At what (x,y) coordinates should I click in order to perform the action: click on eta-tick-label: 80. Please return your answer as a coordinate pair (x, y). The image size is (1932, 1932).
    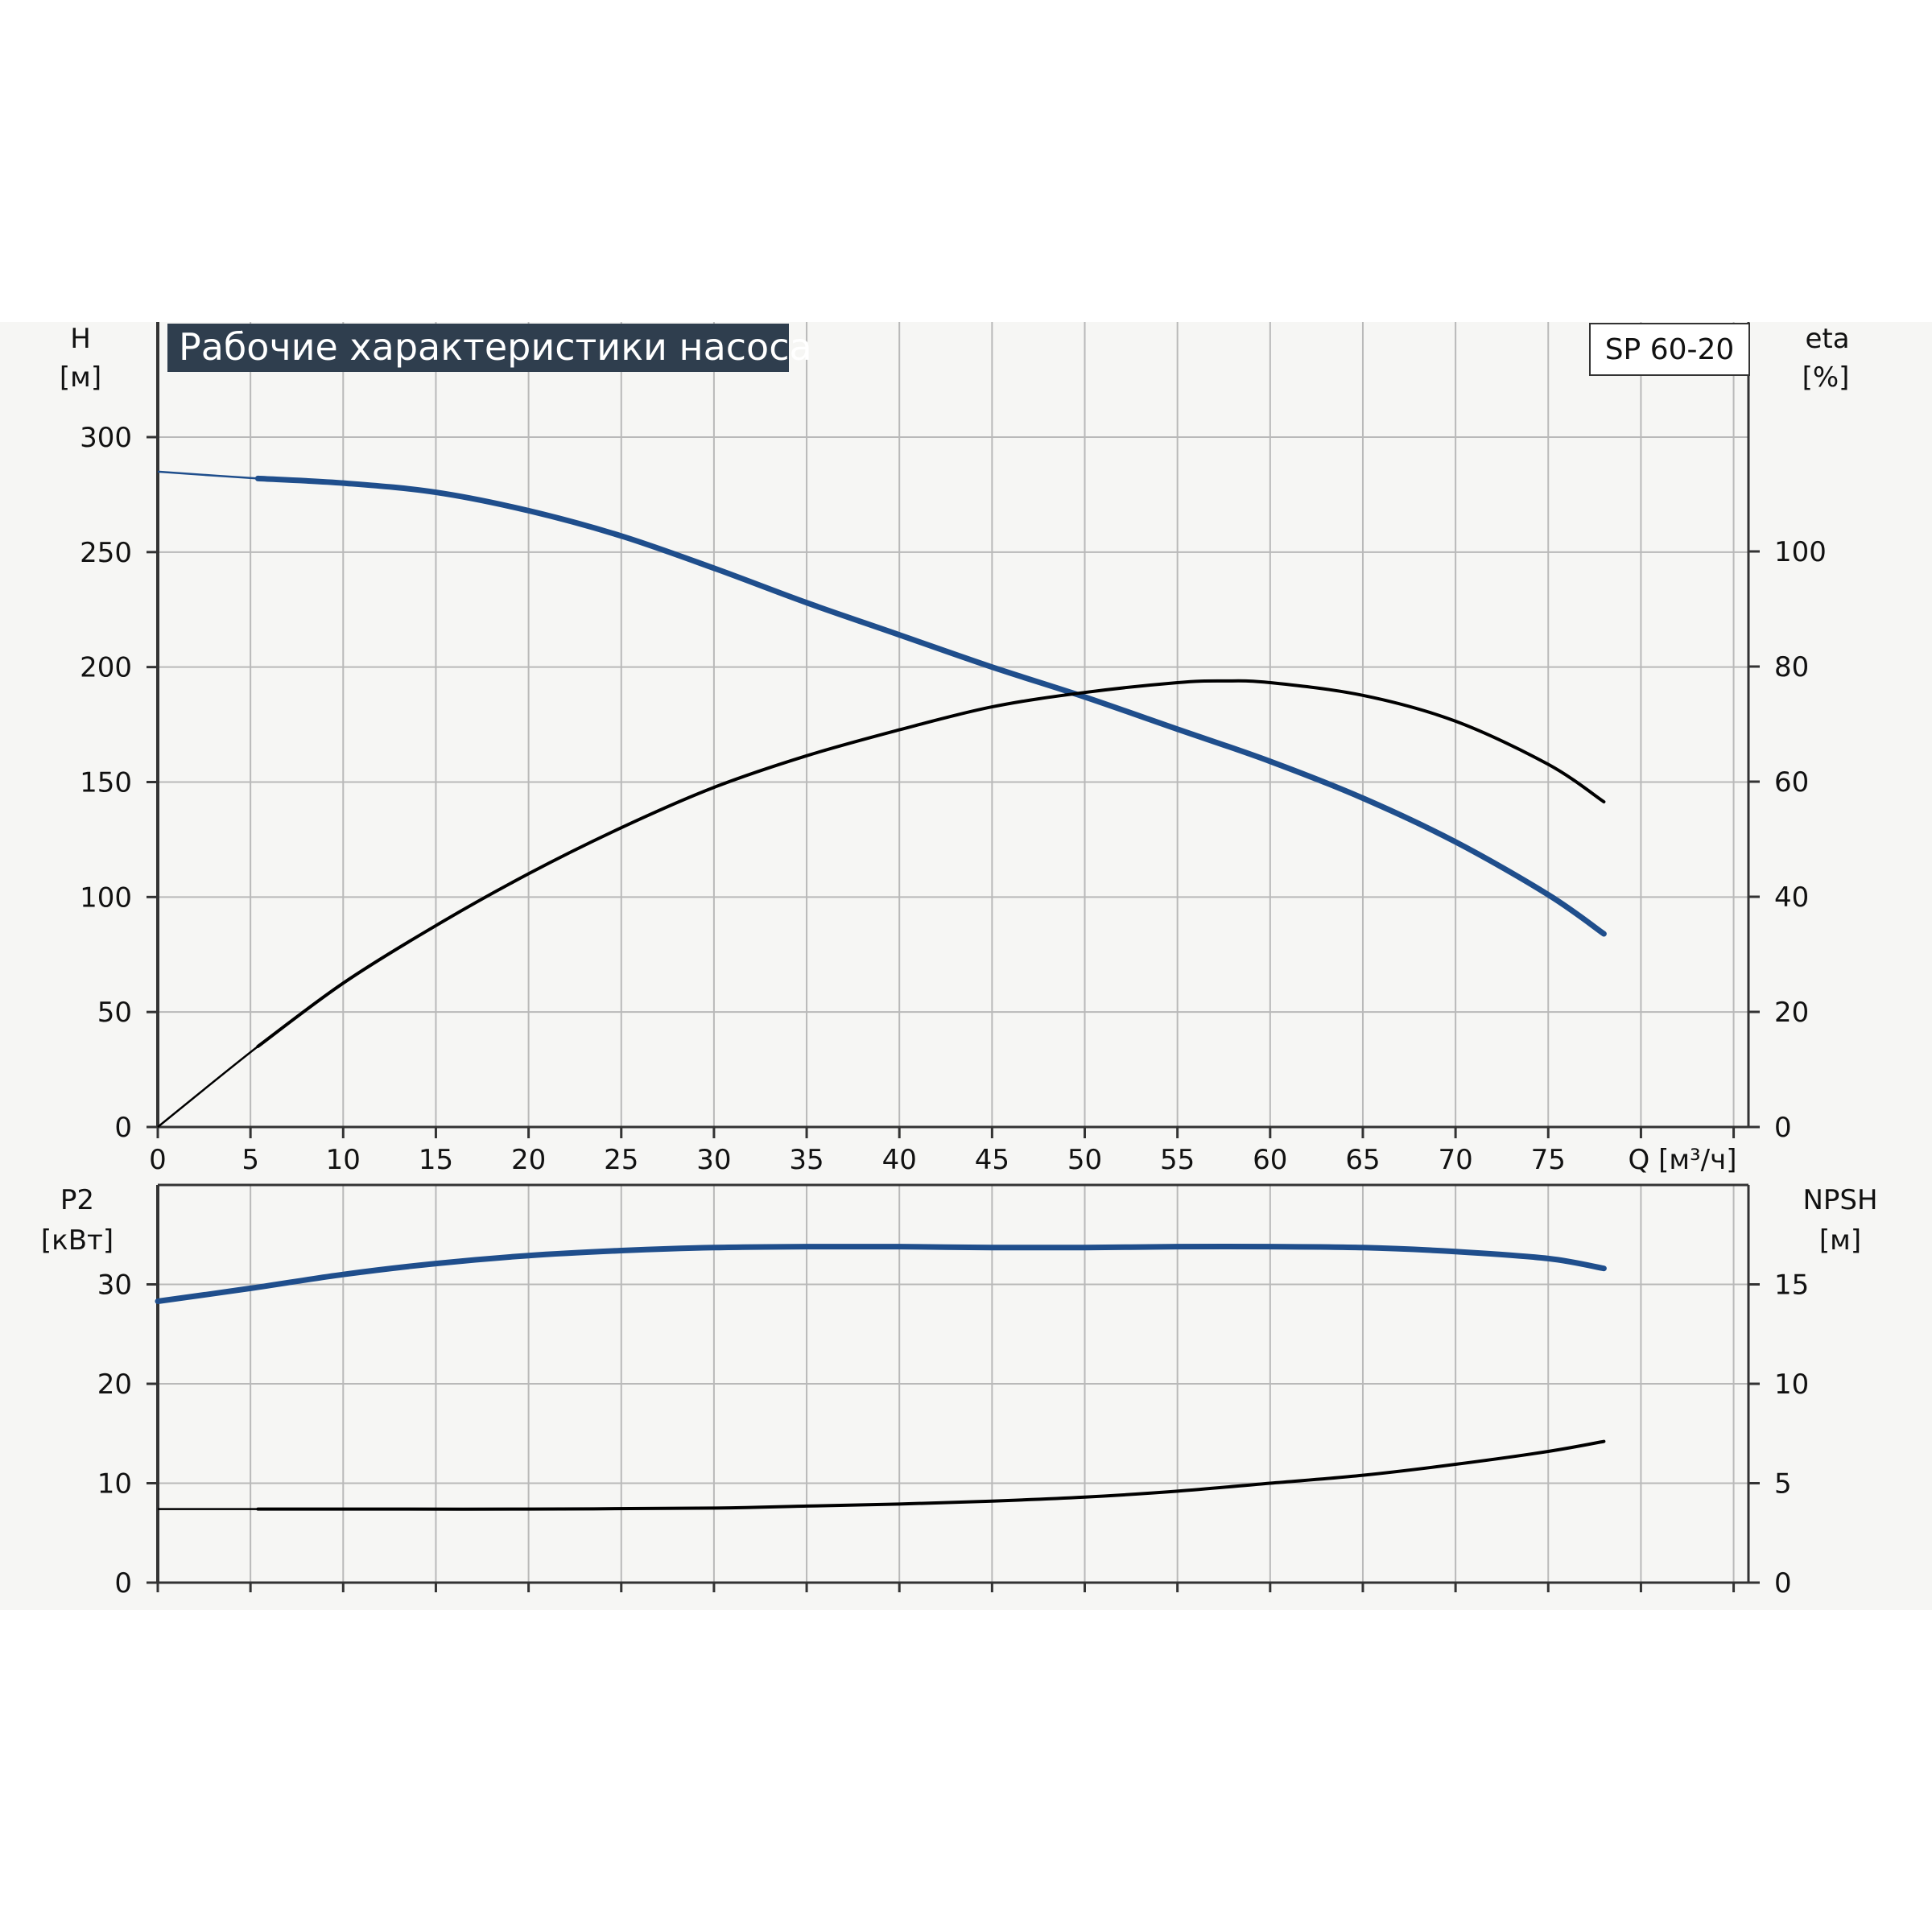
    Looking at the image, I should click on (1791, 667).